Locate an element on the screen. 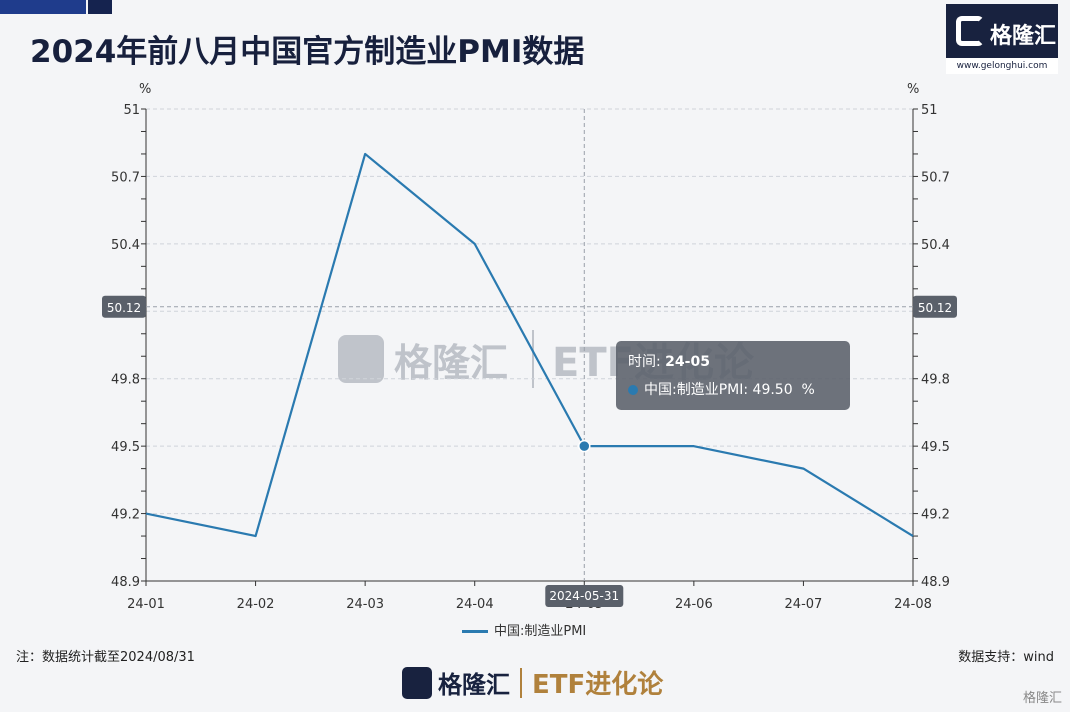 This screenshot has width=1070, height=712. y-tick-left-label: 49.5 is located at coordinates (125, 447).